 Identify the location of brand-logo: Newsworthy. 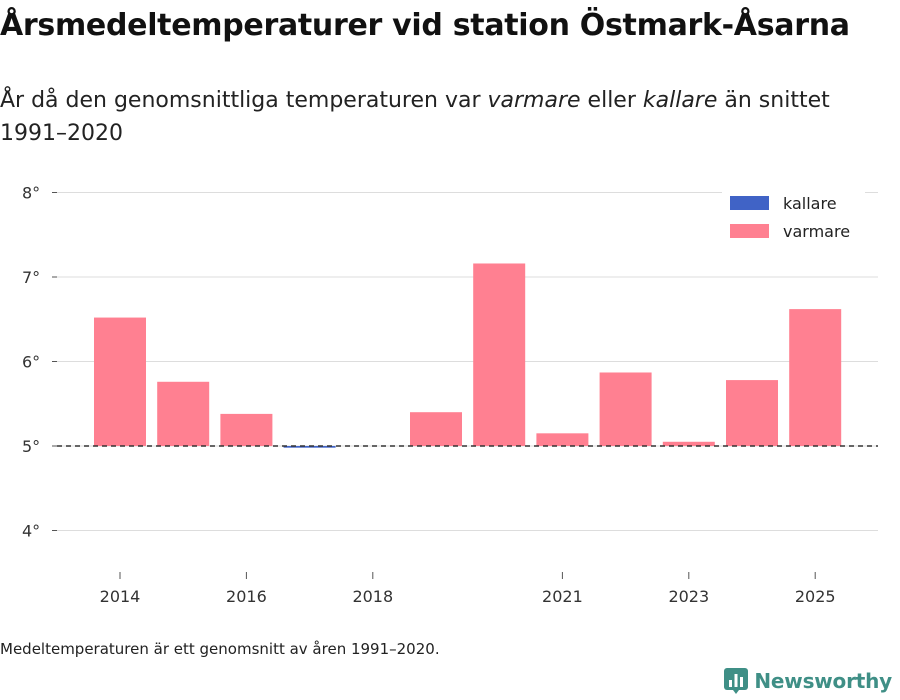
(808, 681).